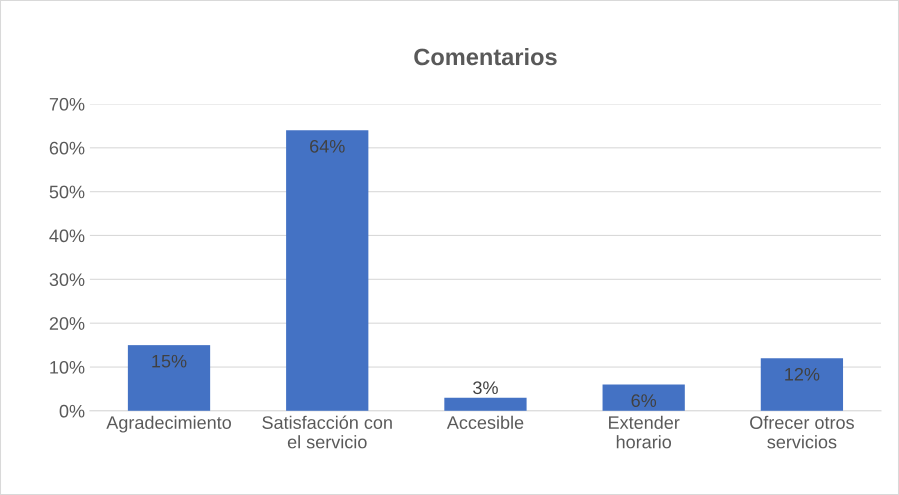 The height and width of the screenshot is (495, 899). What do you see at coordinates (67, 367) in the screenshot?
I see `y-tick-label: 10%` at bounding box center [67, 367].